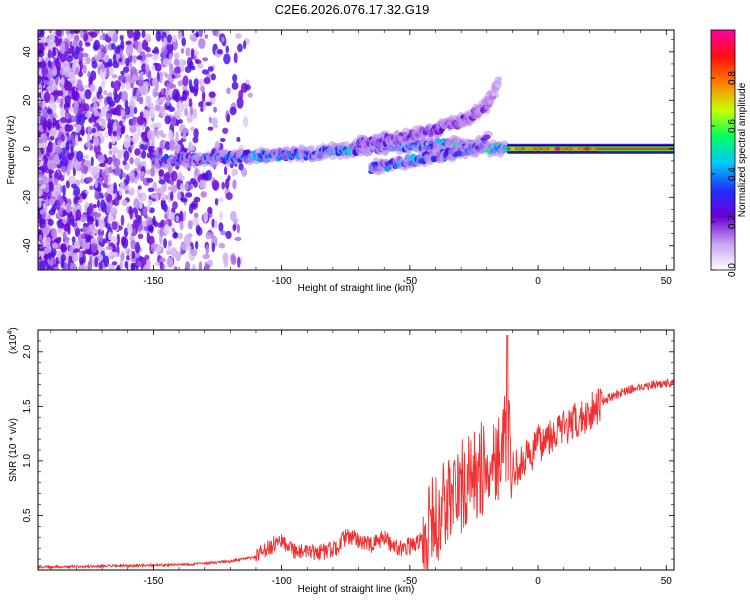 The width and height of the screenshot is (750, 600). Describe the element at coordinates (27, 351) in the screenshot. I see `snr-y-tick-label: 2.0` at that location.